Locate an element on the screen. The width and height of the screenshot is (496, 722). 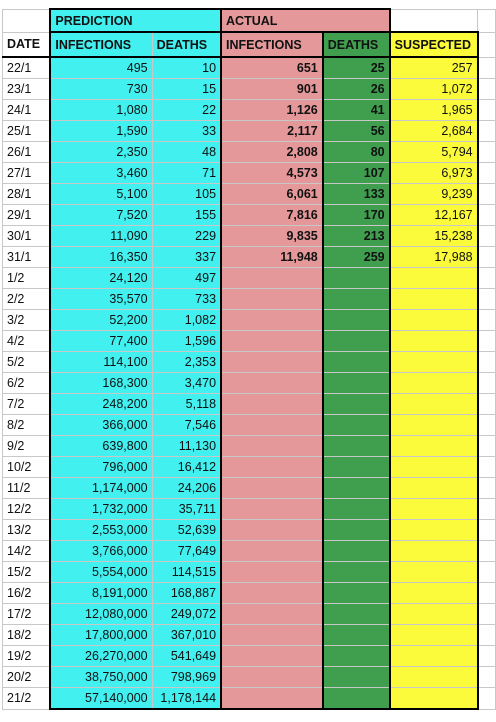
cell: 6,973 is located at coordinates (434, 173).